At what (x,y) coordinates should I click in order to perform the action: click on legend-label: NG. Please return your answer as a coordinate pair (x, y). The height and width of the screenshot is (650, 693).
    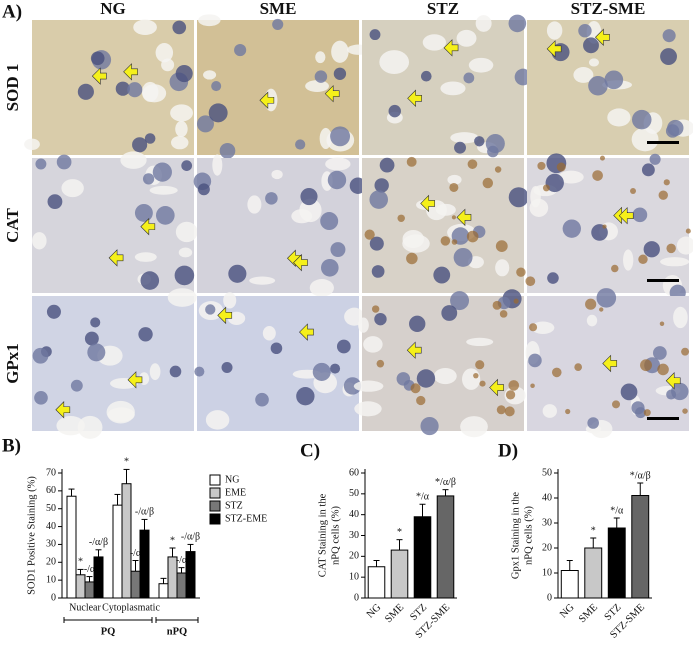
    Looking at the image, I should click on (232, 479).